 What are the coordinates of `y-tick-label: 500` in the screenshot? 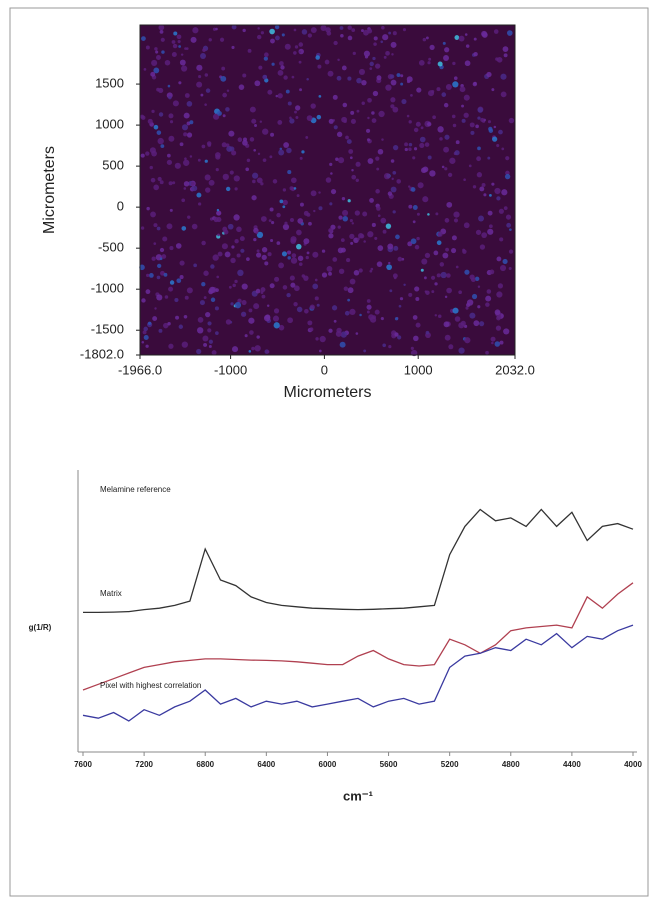 It's located at (113, 165).